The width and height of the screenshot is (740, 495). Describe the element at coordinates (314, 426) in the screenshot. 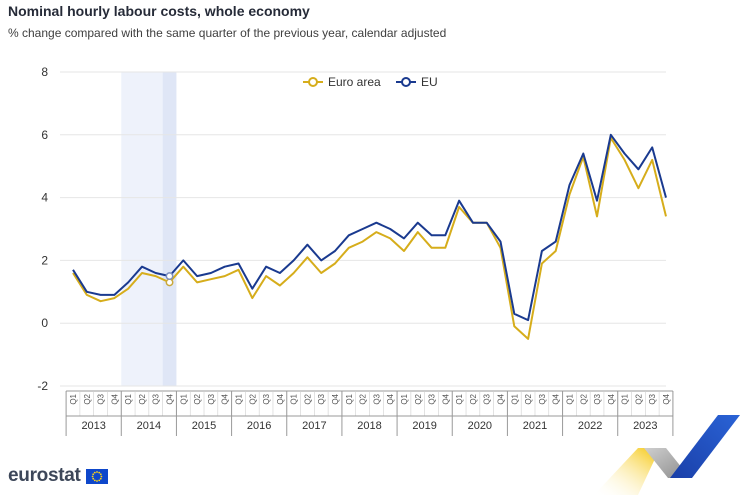

I see `year-label: 2017` at that location.